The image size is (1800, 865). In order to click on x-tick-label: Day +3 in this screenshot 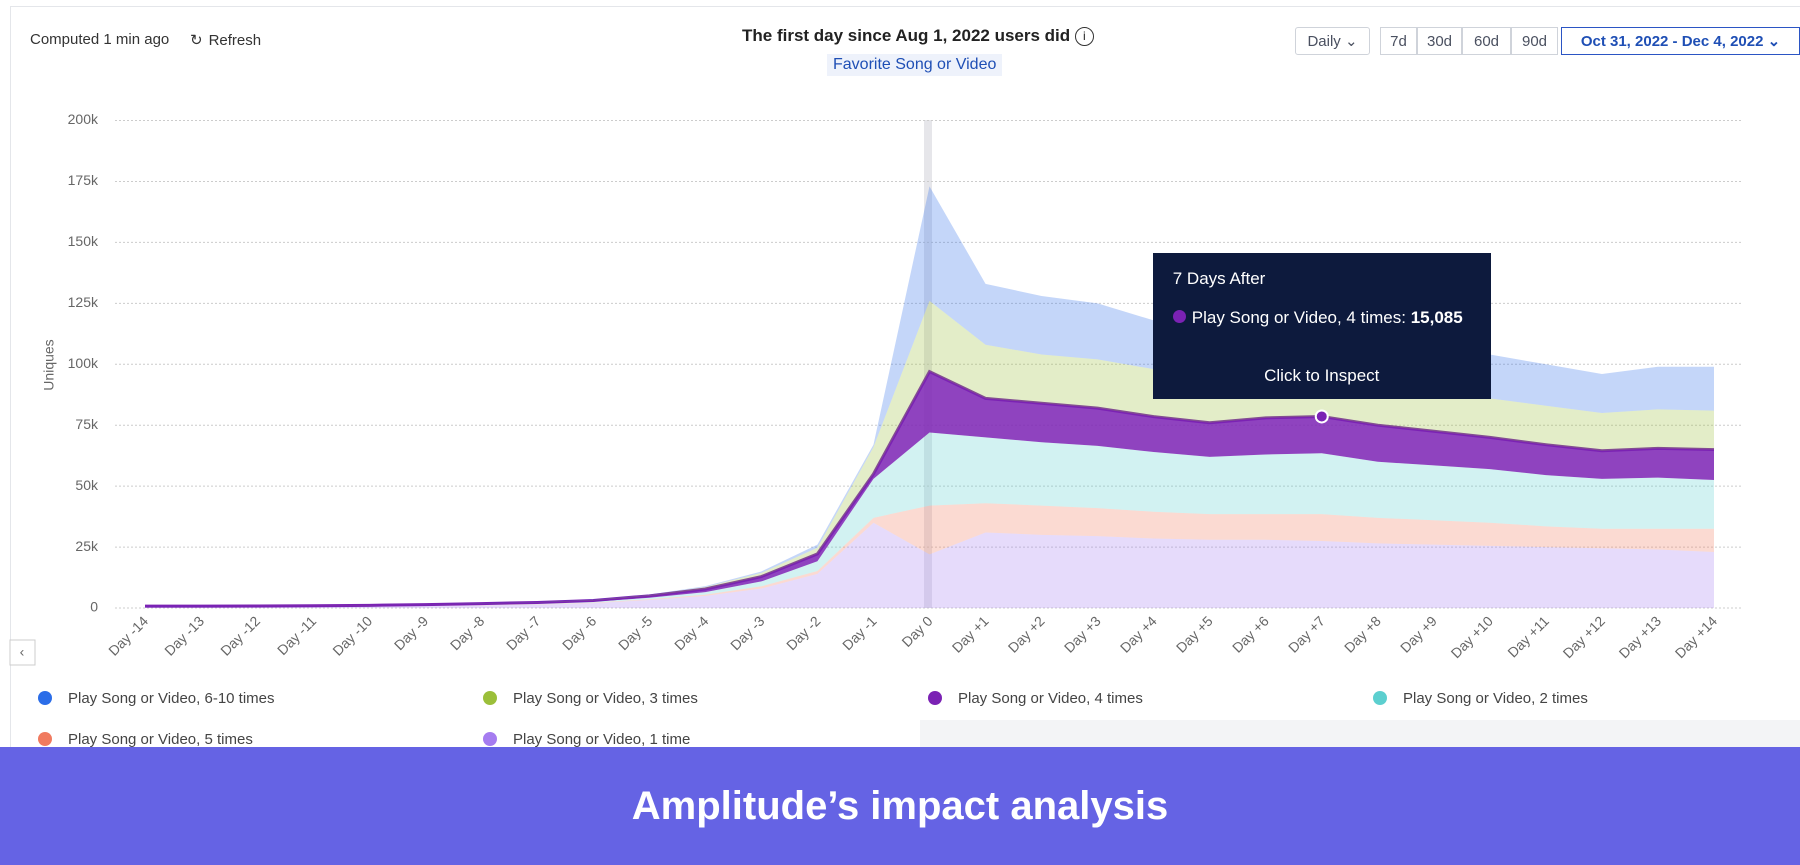, I will do `click(1082, 634)`.